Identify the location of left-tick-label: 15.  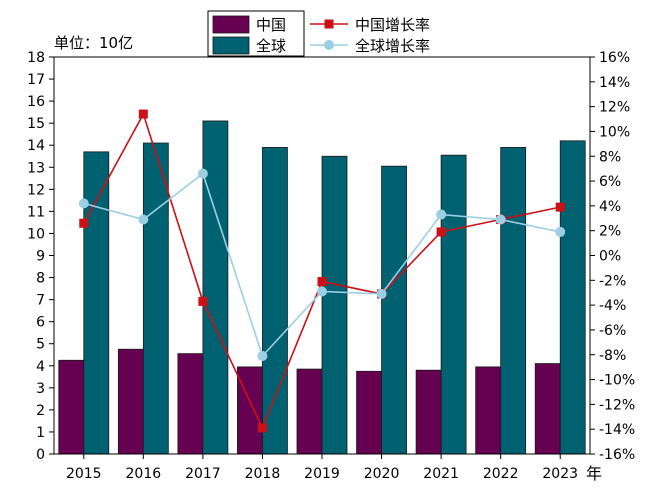
(36, 124).